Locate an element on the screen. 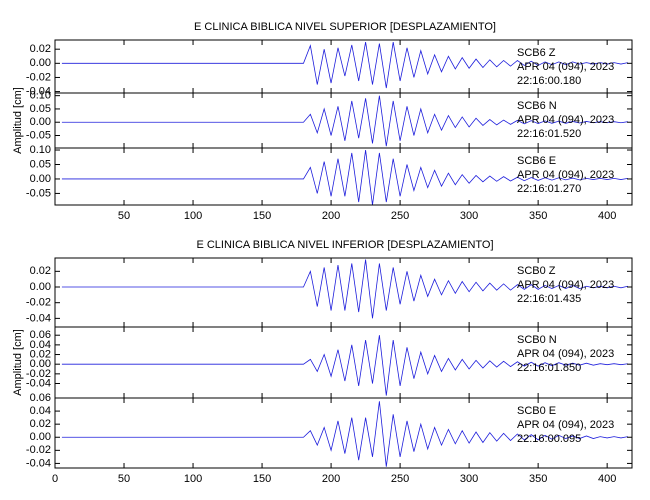  station-label: SCB0 N is located at coordinates (537, 340).